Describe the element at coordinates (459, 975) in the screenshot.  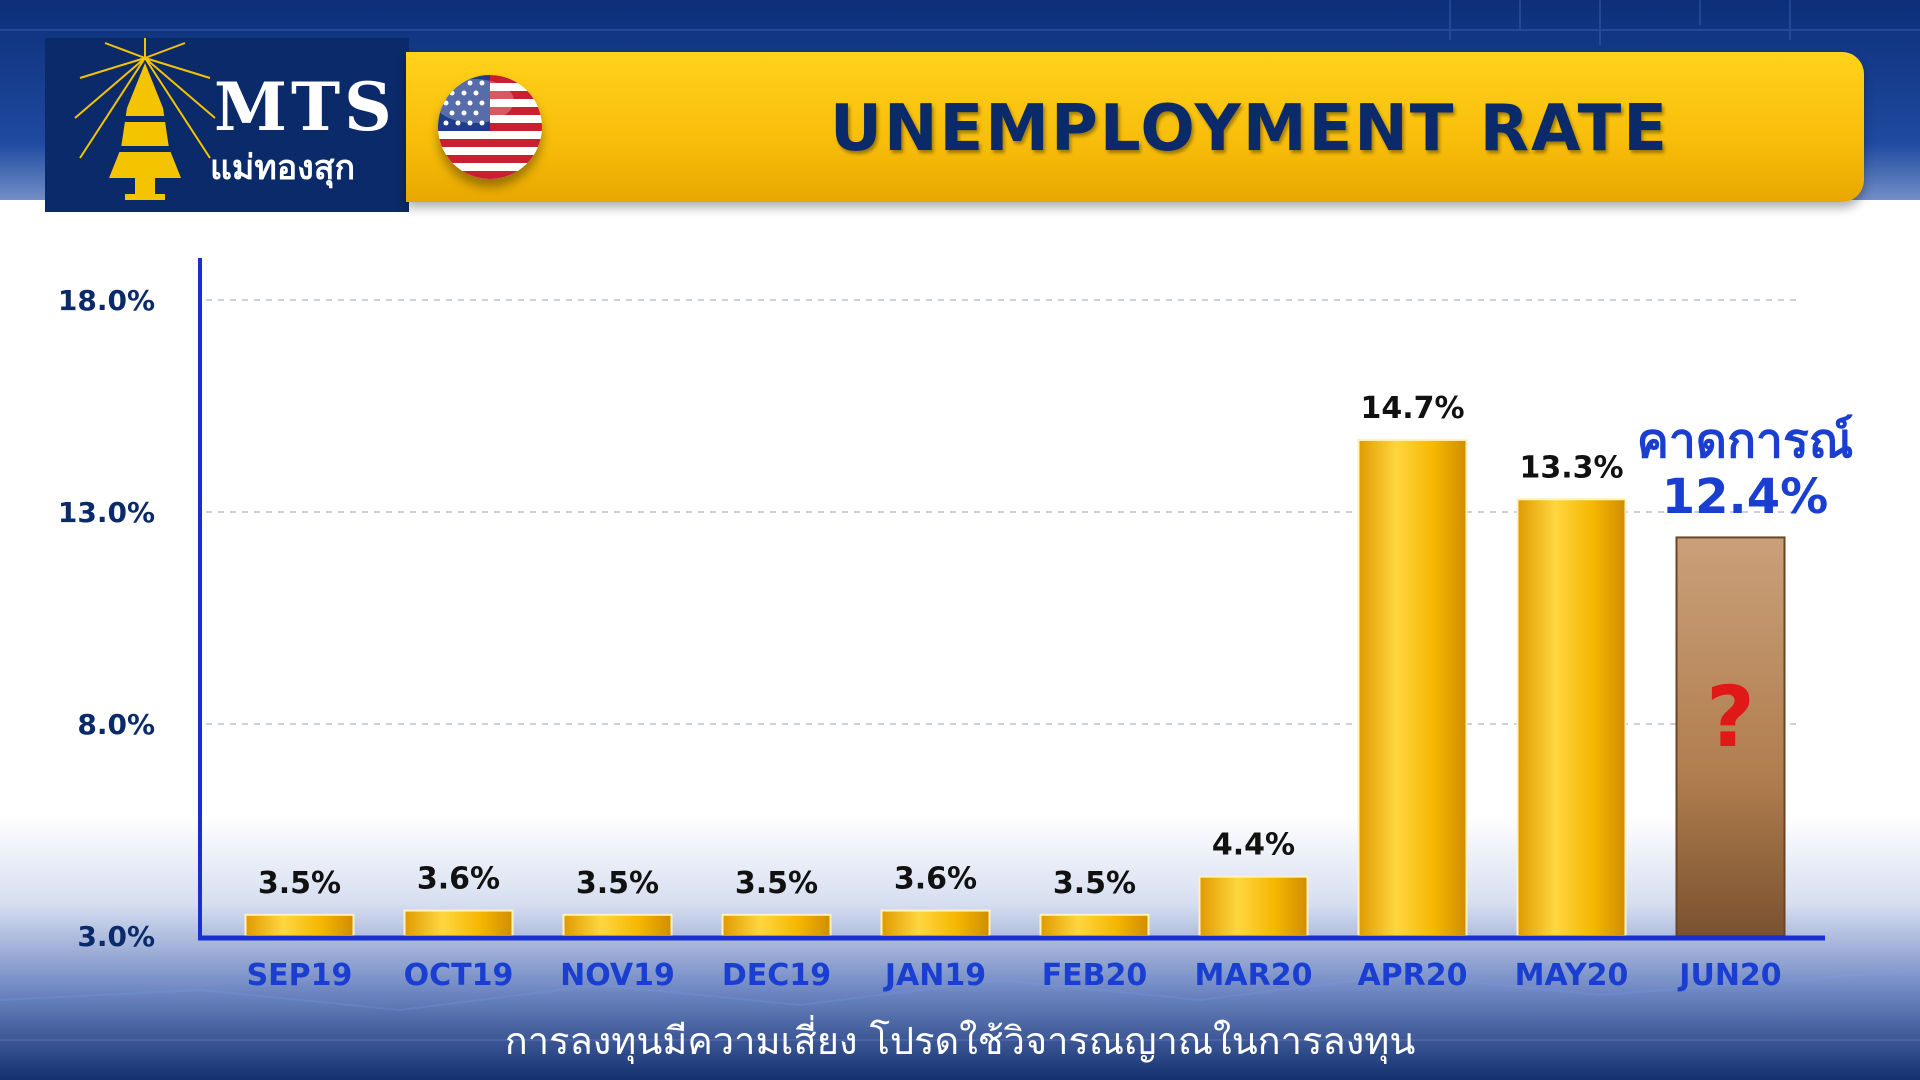
I see `x-tick-label: OCT19` at that location.